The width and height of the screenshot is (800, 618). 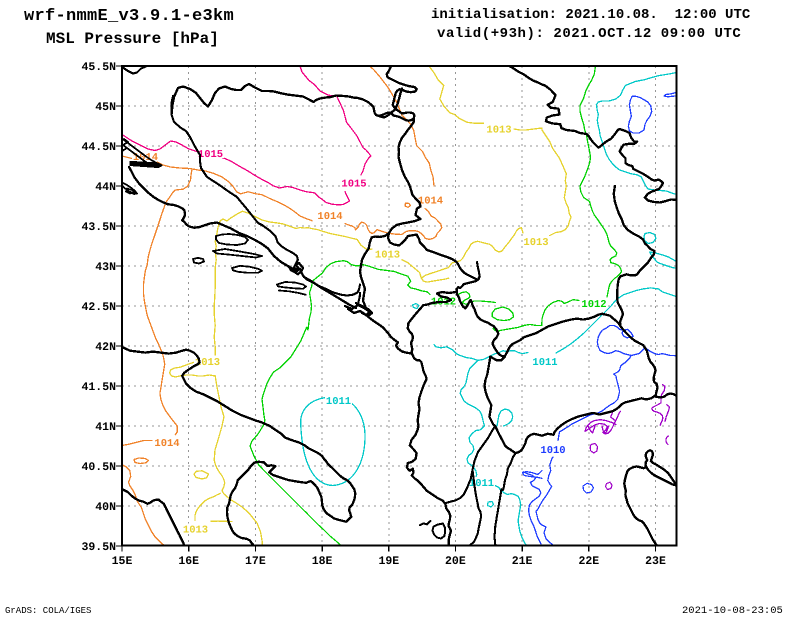 I want to click on svg-text: 40N, so click(x=105, y=507).